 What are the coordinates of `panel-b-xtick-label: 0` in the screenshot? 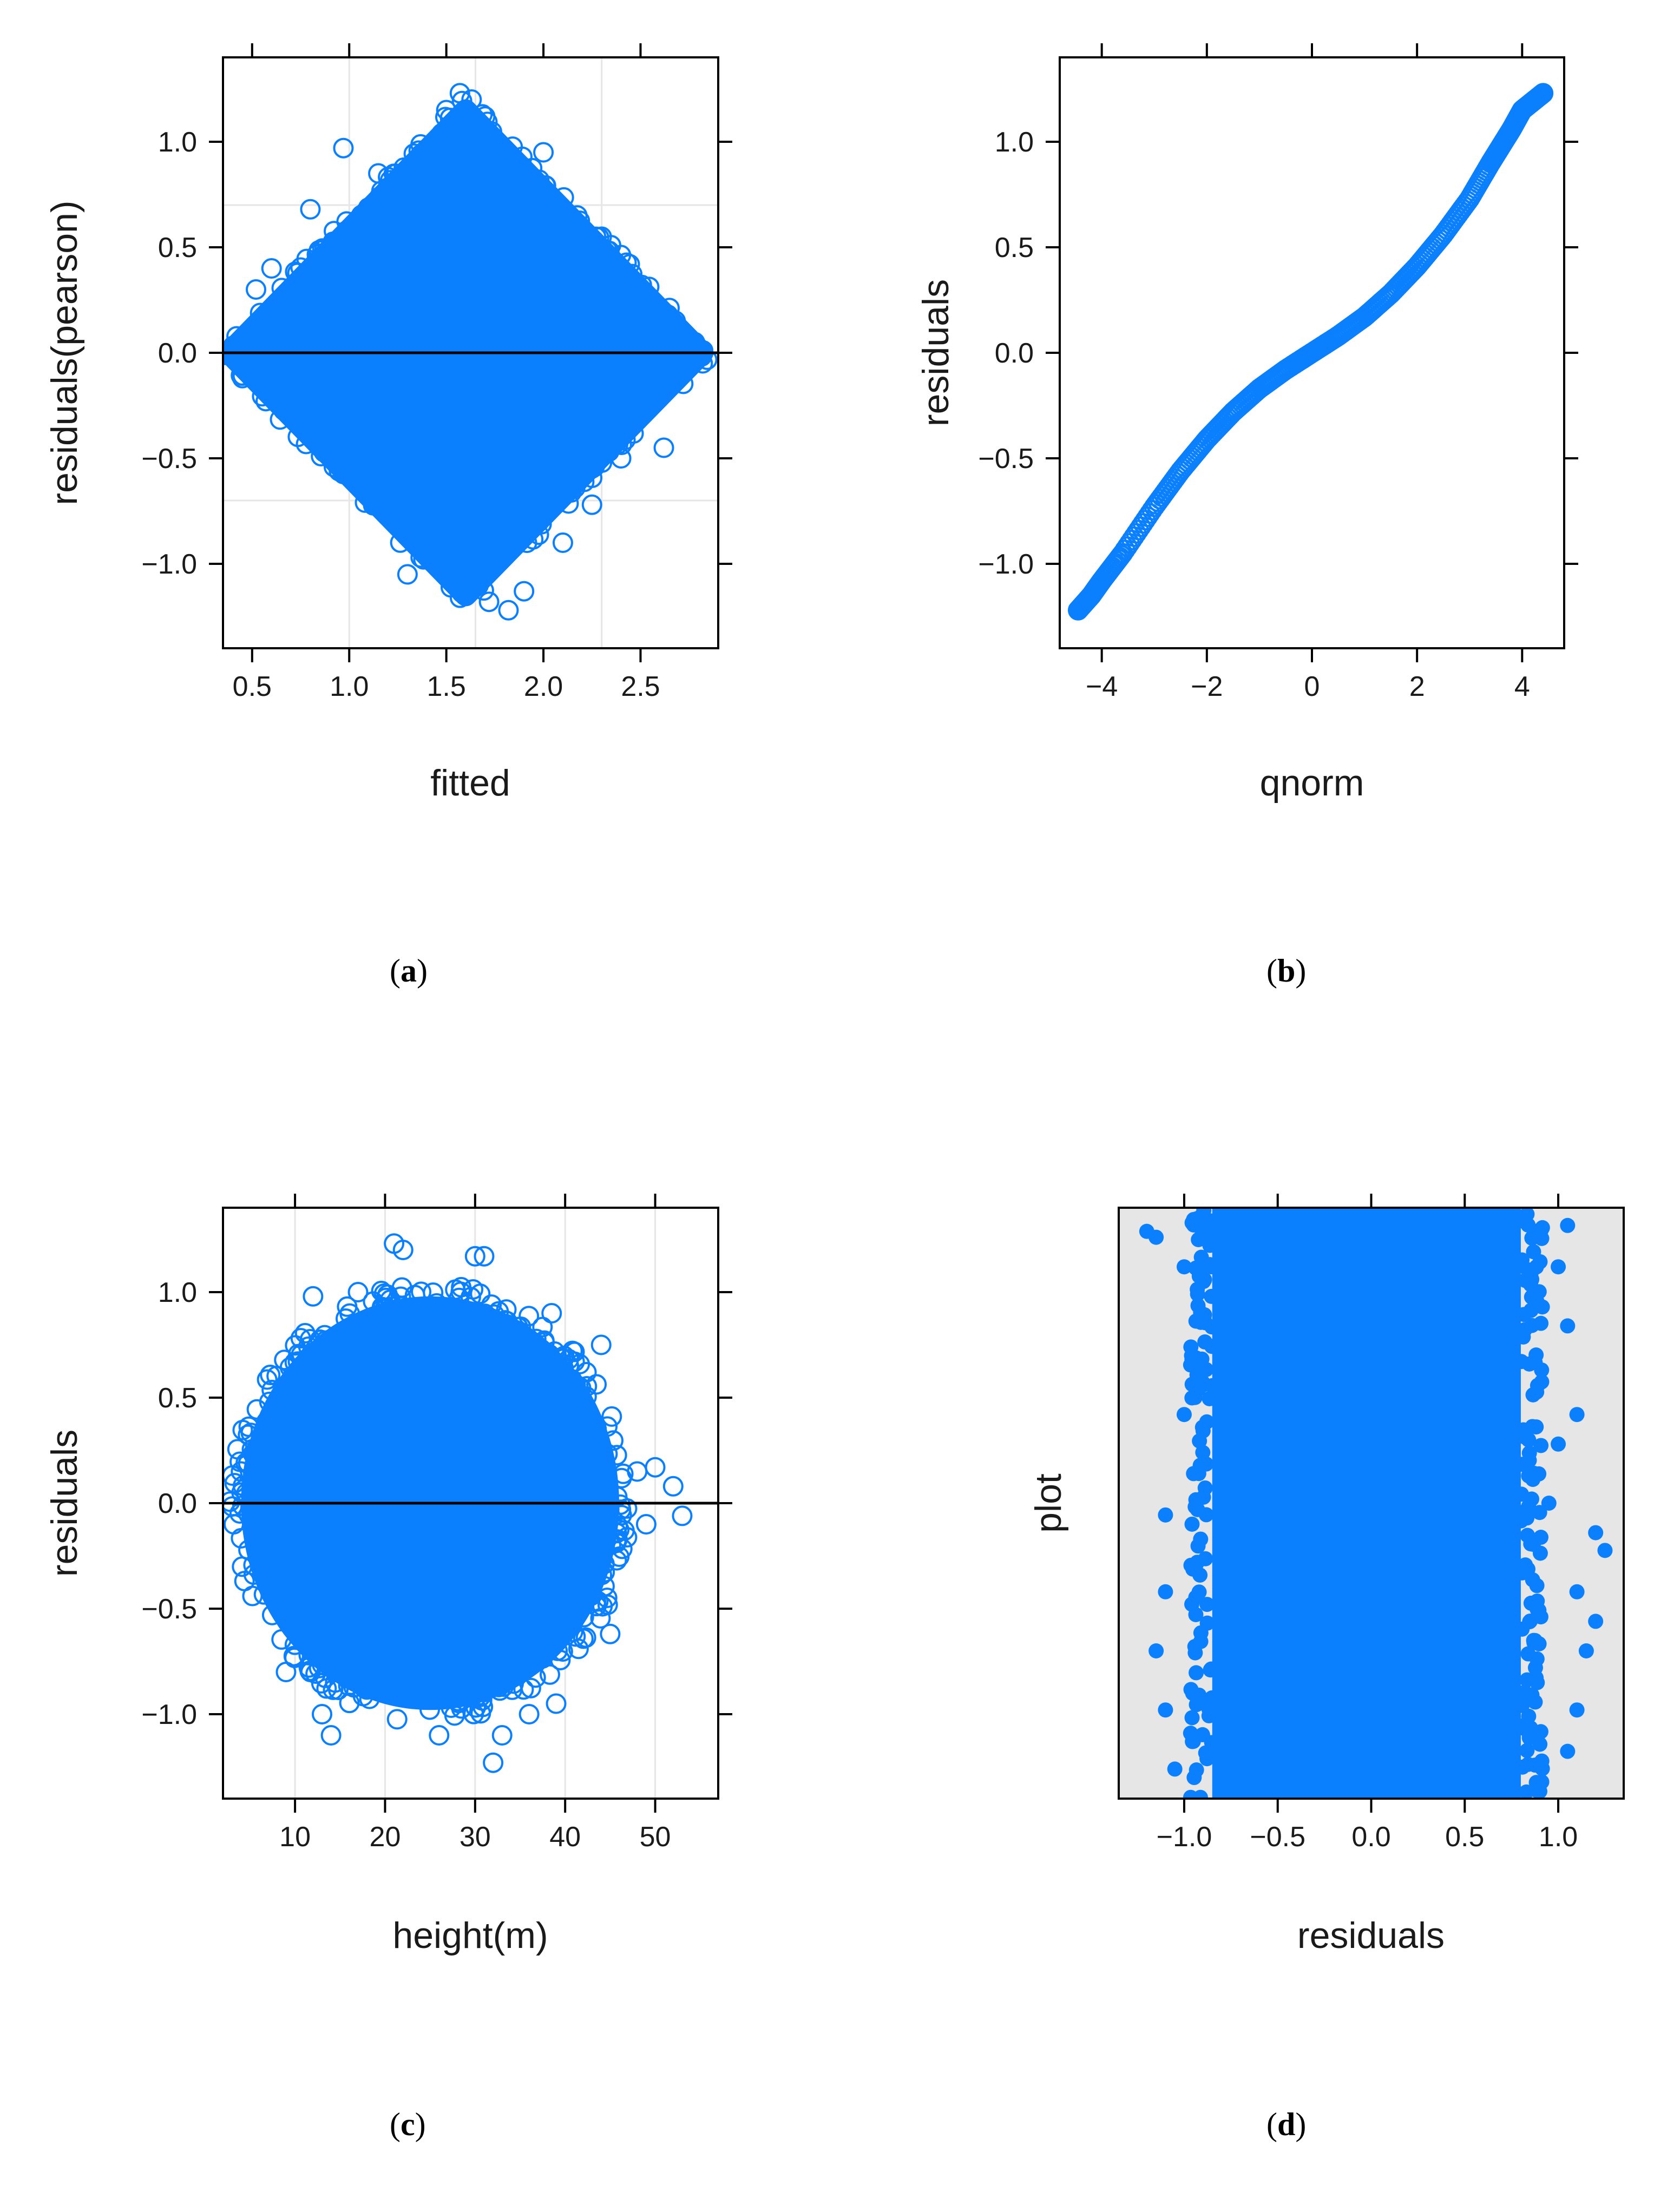 It's located at (1312, 687).